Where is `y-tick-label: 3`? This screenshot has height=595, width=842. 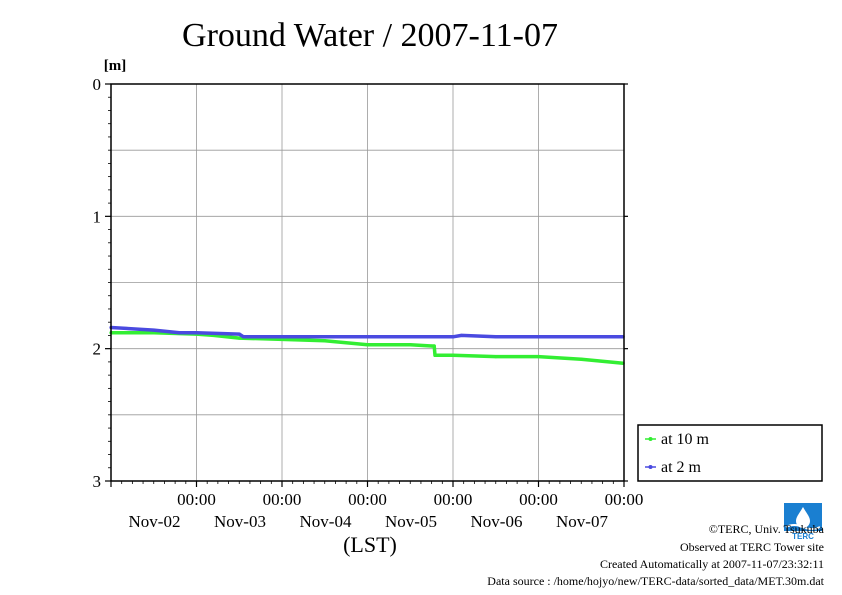
y-tick-label: 3 is located at coordinates (97, 481).